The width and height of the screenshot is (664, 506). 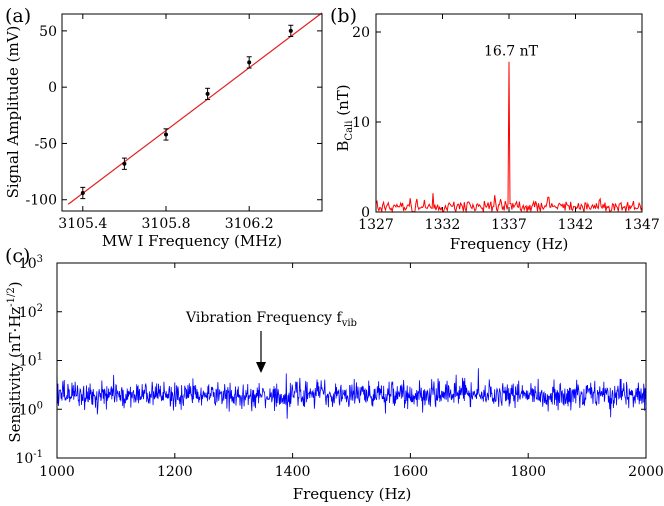 I want to click on c-xtick-label: 1600, so click(x=411, y=472).